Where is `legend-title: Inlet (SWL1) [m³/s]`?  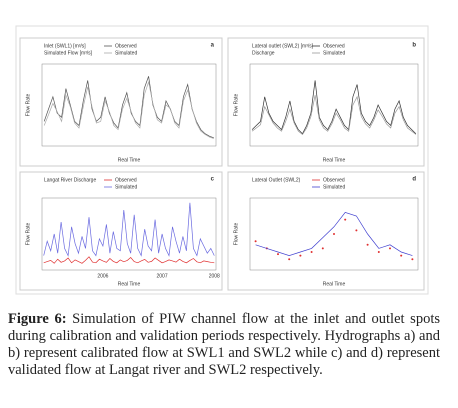 legend-title: Inlet (SWL1) [m³/s] is located at coordinates (65, 46).